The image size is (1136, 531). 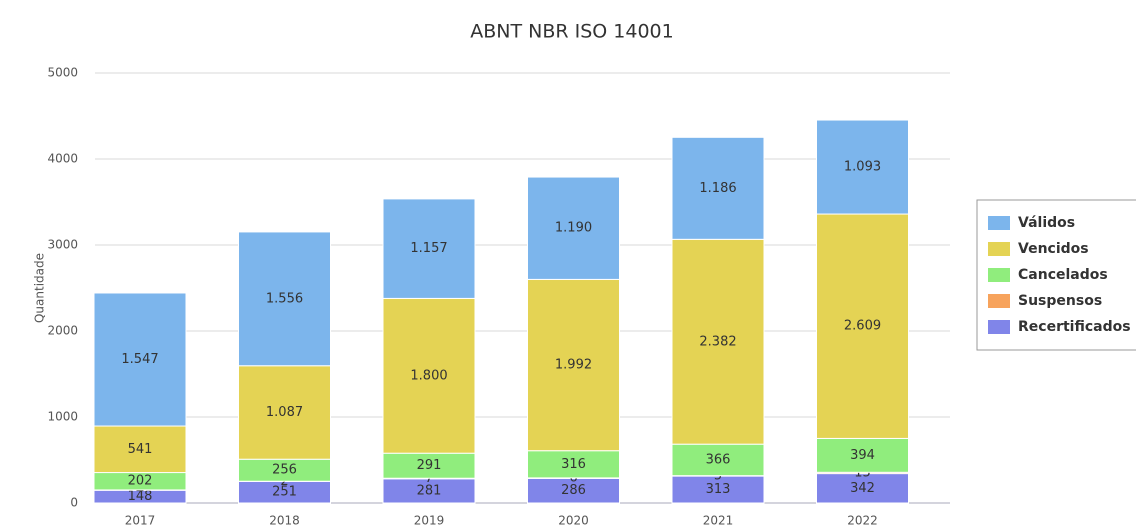 I want to click on data-label: 1.186, so click(x=717, y=188).